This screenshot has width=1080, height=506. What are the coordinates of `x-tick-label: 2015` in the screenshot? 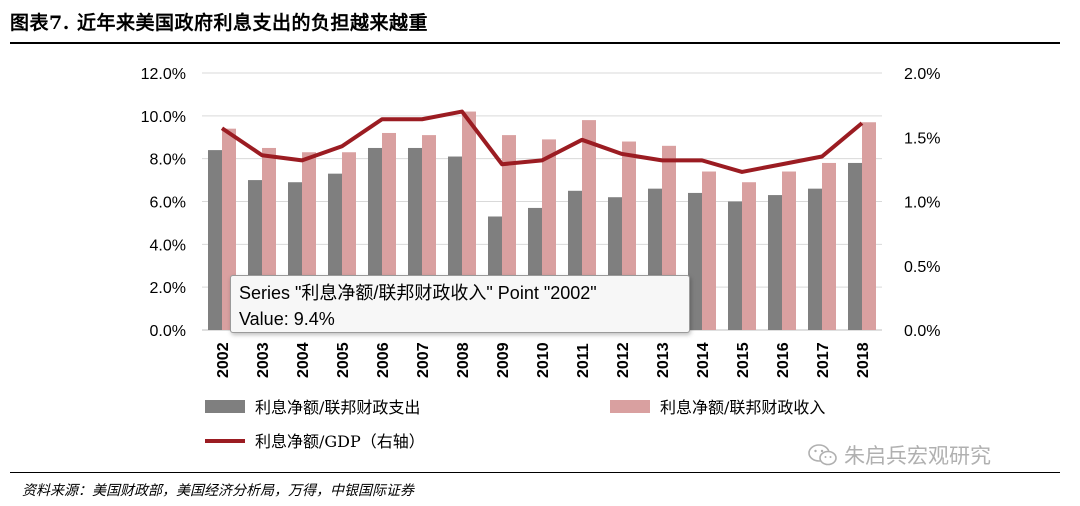 It's located at (743, 360).